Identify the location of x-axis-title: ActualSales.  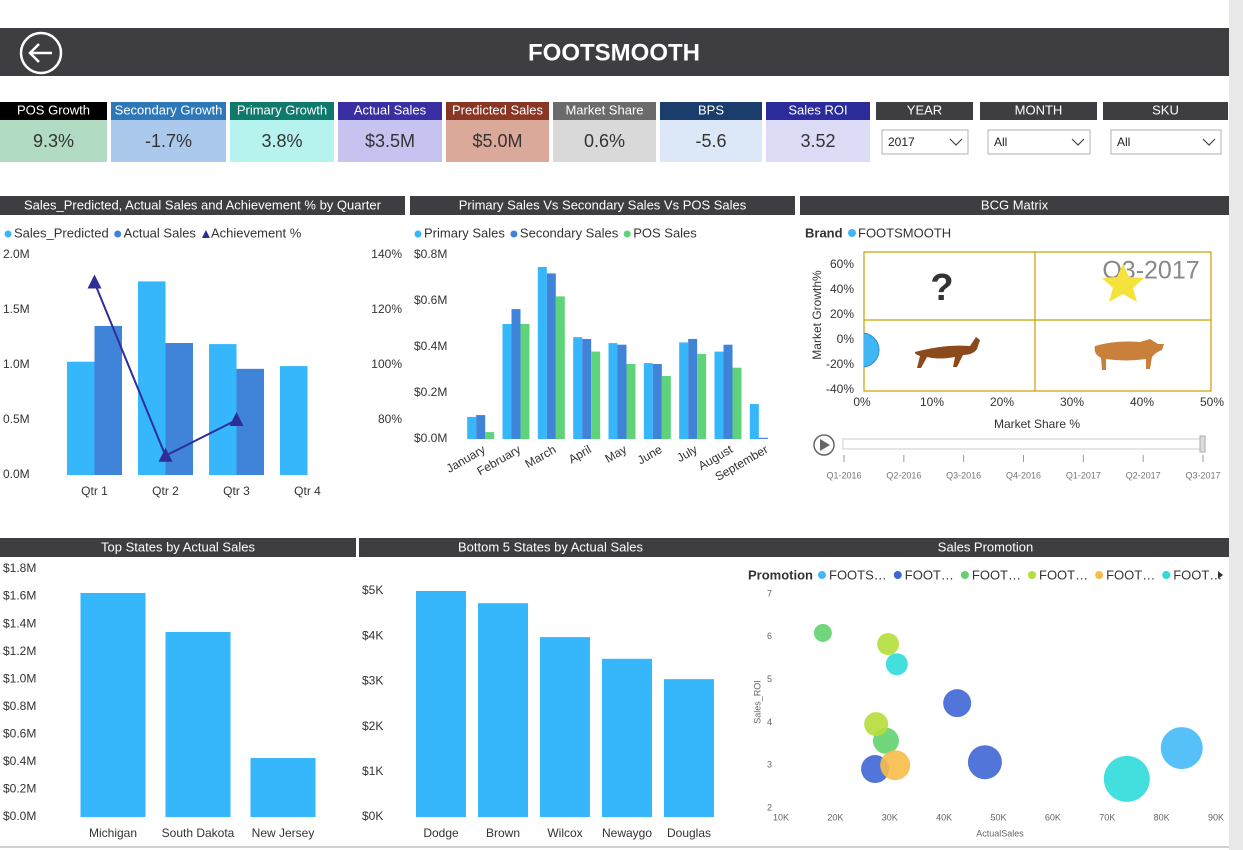
(1000, 833).